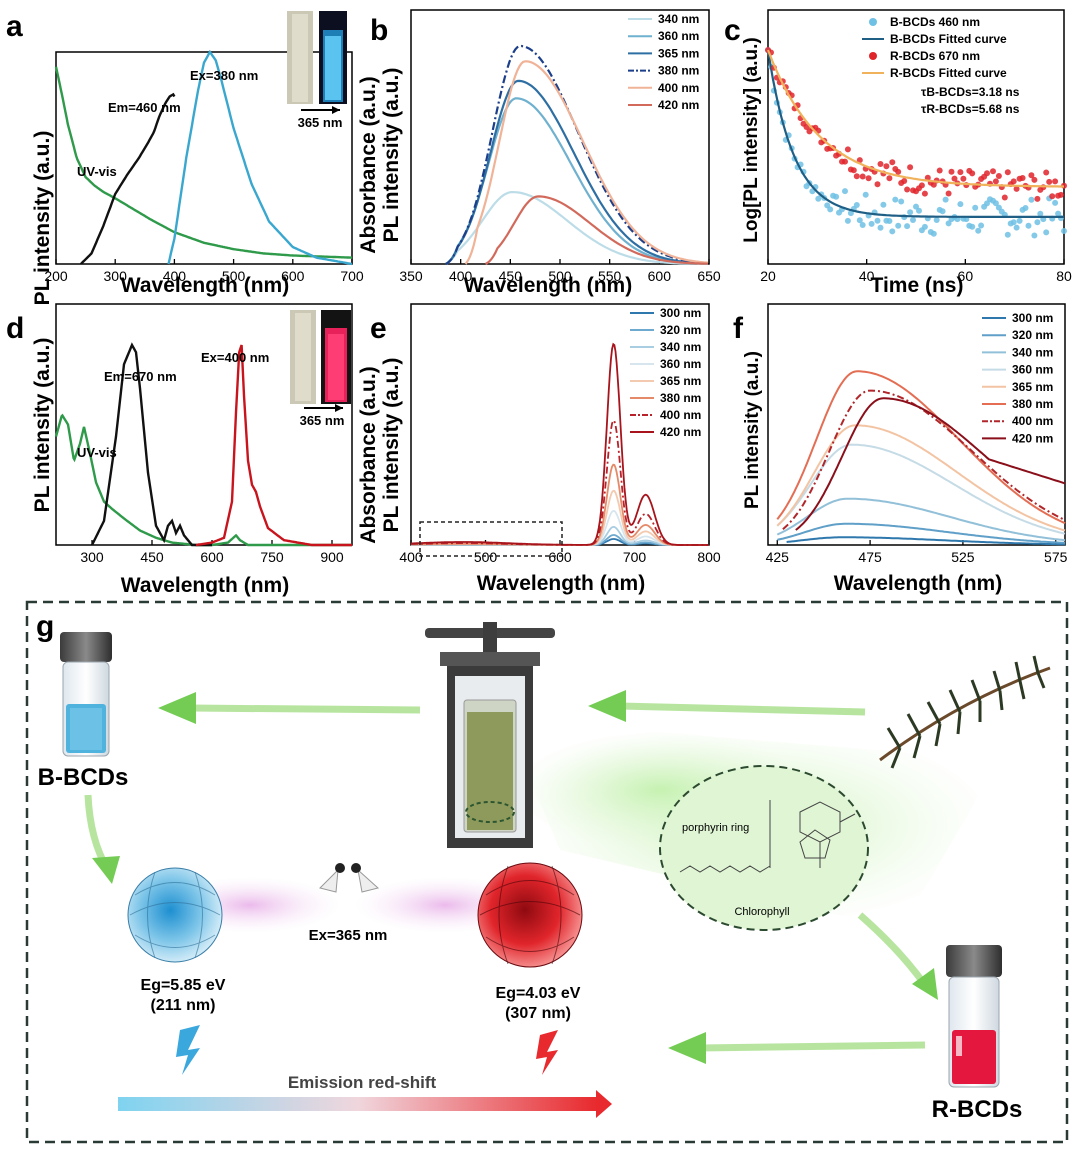 The width and height of the screenshot is (1080, 1159). Describe the element at coordinates (680, 398) in the screenshot. I see `legend-label-e: 380 nm` at that location.